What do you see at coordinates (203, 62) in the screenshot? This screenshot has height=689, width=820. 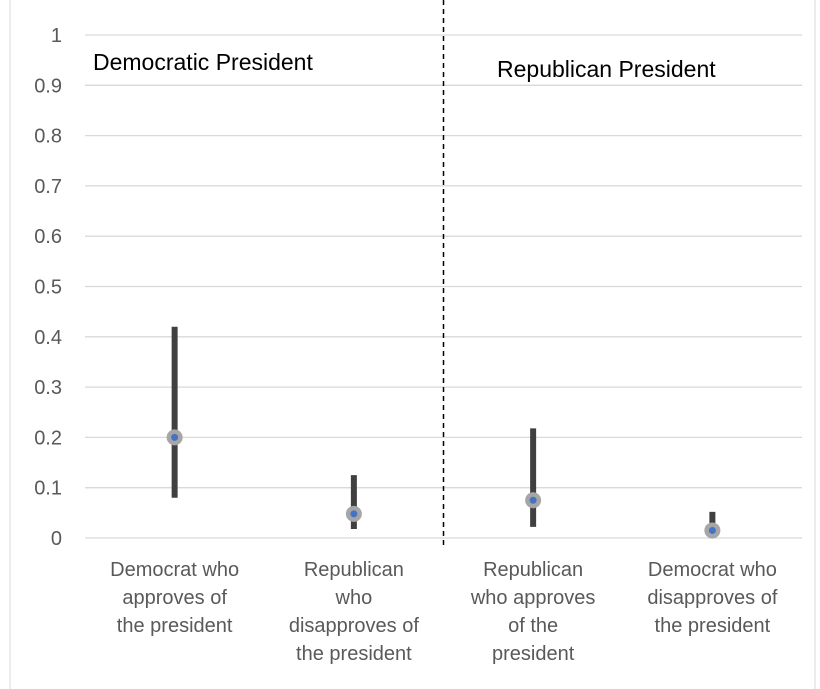 I see `panel-label-democratic: Democratic President` at bounding box center [203, 62].